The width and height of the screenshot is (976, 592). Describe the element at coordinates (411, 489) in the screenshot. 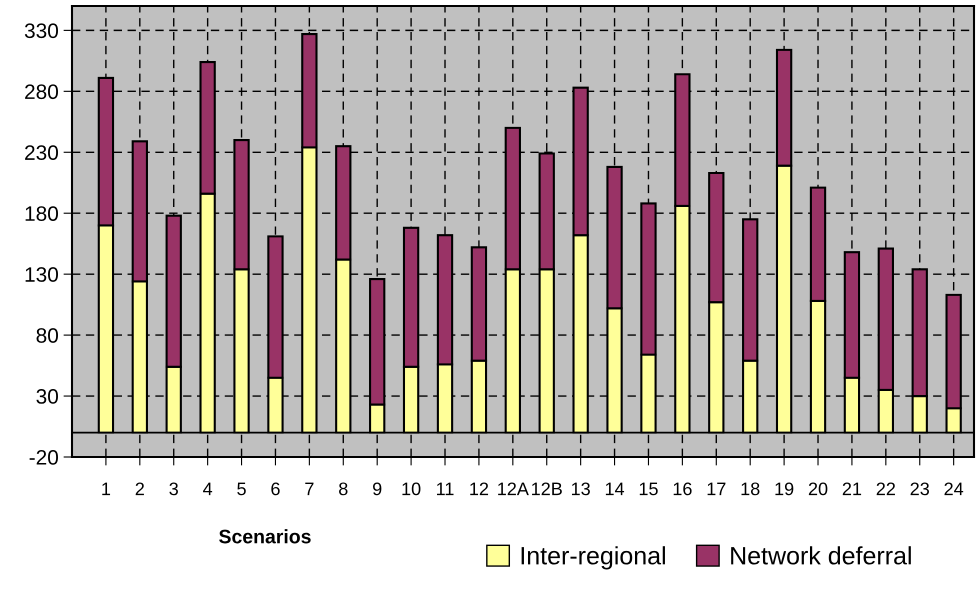

I see `x-tick-label: 10` at that location.